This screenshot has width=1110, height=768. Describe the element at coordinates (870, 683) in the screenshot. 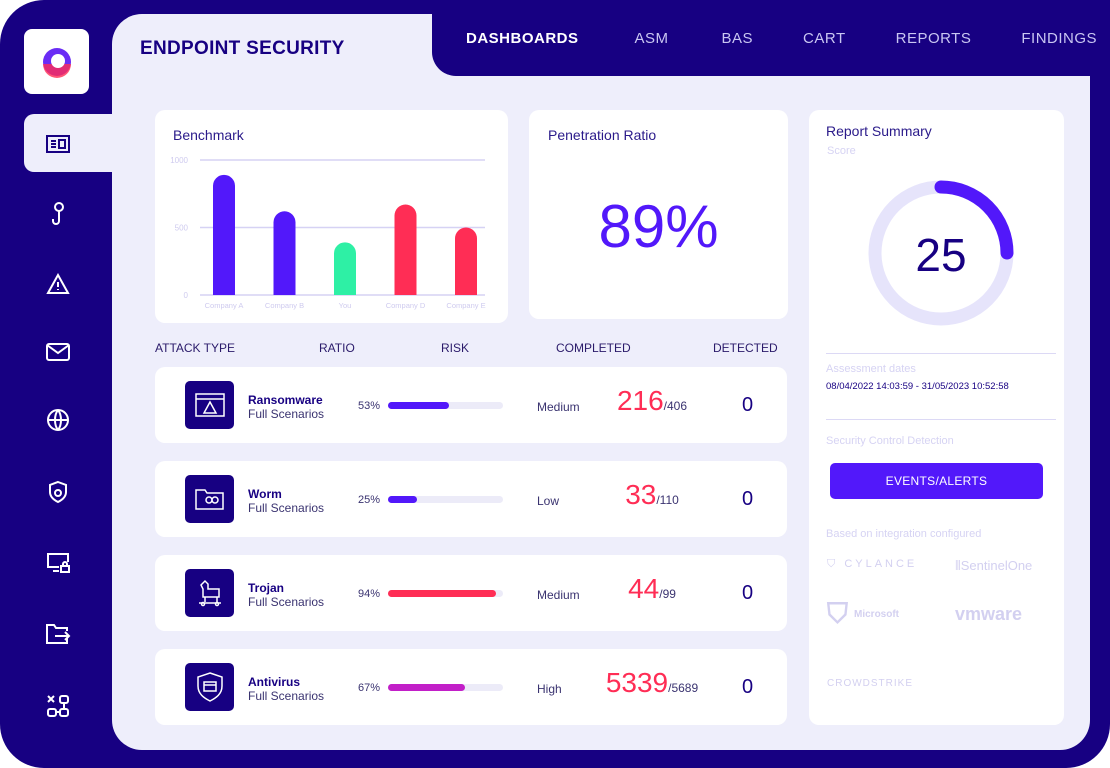

I see `crowdstrike-logo: CROWDSTRIKE` at that location.